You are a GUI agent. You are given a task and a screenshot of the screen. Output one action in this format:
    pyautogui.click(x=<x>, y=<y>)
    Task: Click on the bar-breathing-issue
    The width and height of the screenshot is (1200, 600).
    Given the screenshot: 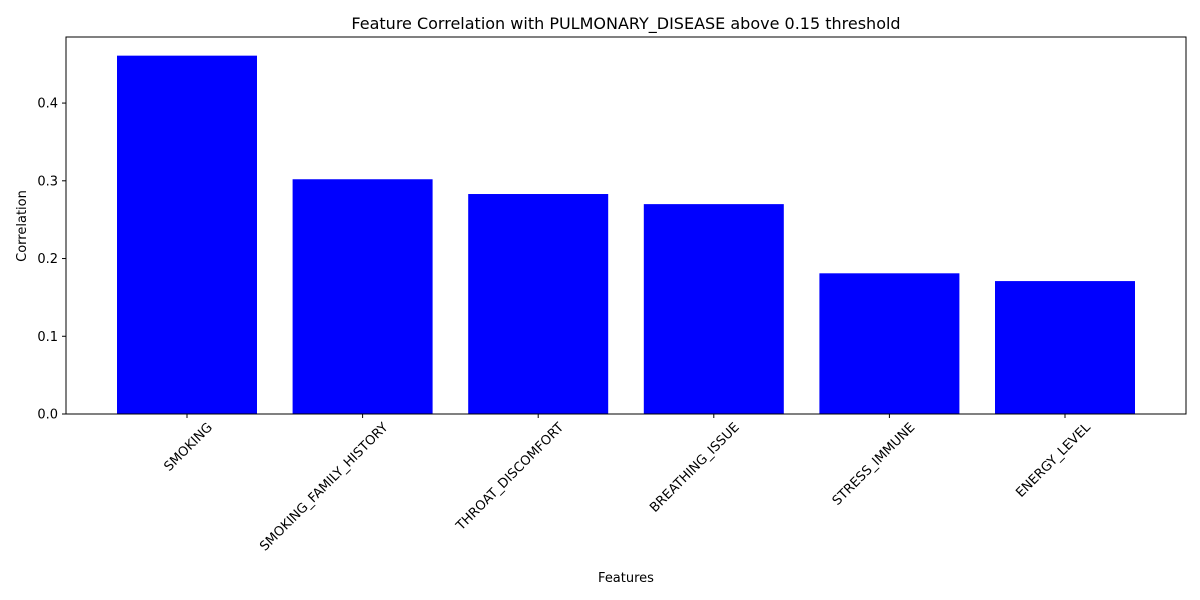 What is the action you would take?
    pyautogui.click(x=713, y=309)
    